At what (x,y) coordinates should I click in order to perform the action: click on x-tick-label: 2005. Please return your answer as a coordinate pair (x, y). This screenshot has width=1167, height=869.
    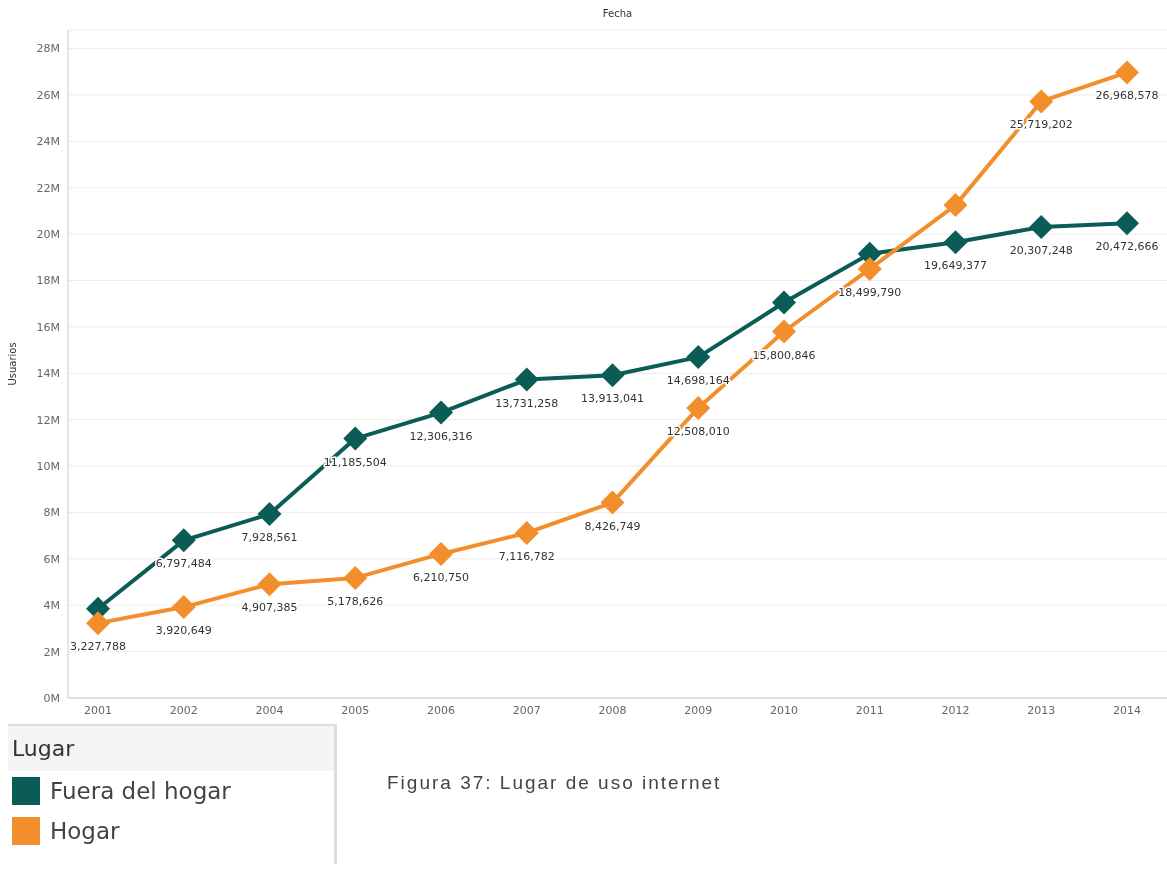
    Looking at the image, I should click on (355, 710).